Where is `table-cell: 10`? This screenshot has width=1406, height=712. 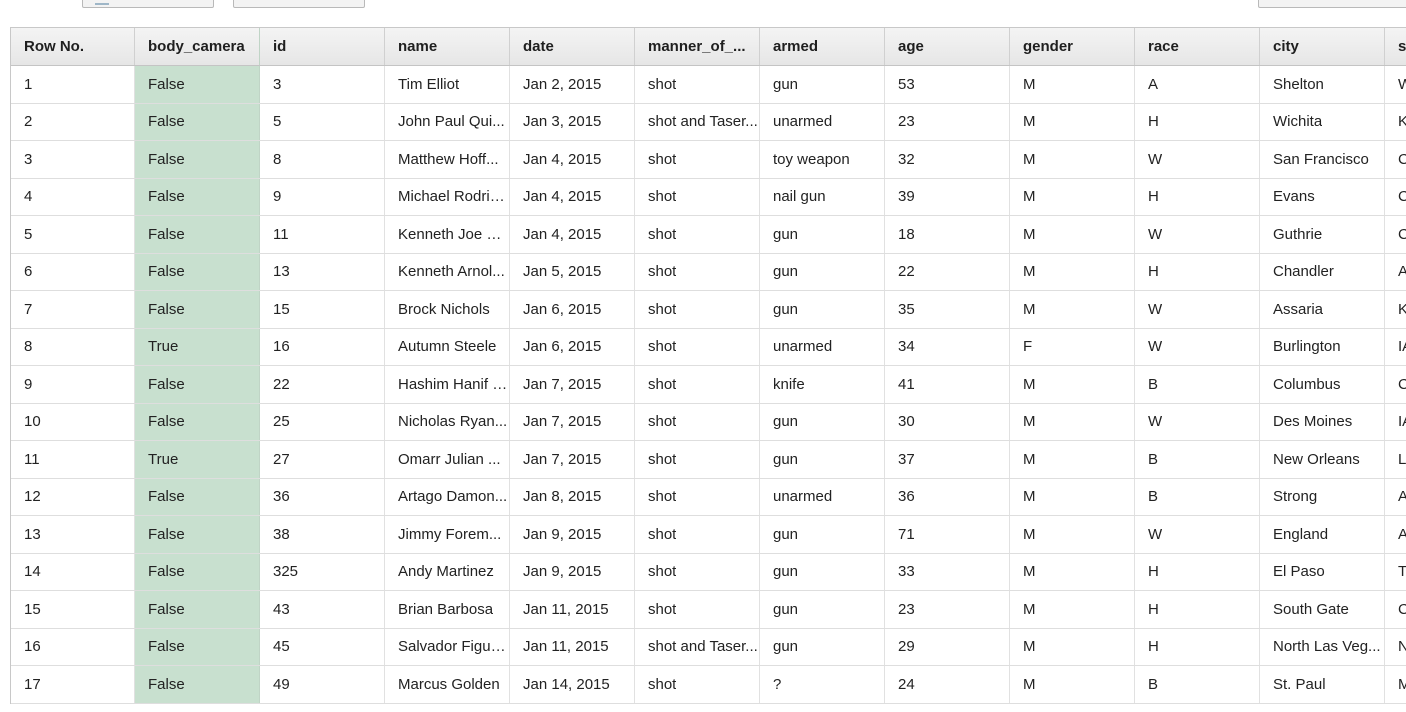
table-cell: 10 is located at coordinates (73, 421).